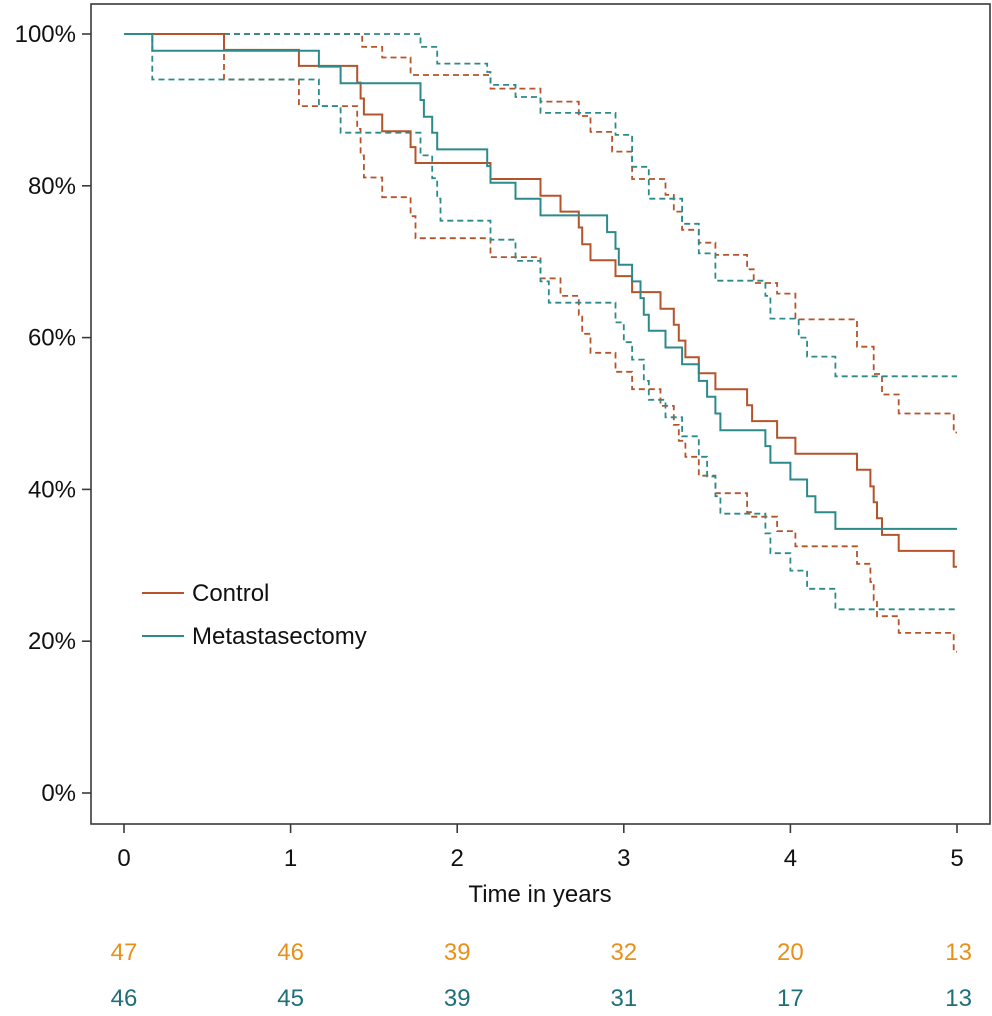  Describe the element at coordinates (541, 975) in the screenshot. I see `risk-table: 47 46 39 32 20 13 46 45 39 31 17 13` at that location.